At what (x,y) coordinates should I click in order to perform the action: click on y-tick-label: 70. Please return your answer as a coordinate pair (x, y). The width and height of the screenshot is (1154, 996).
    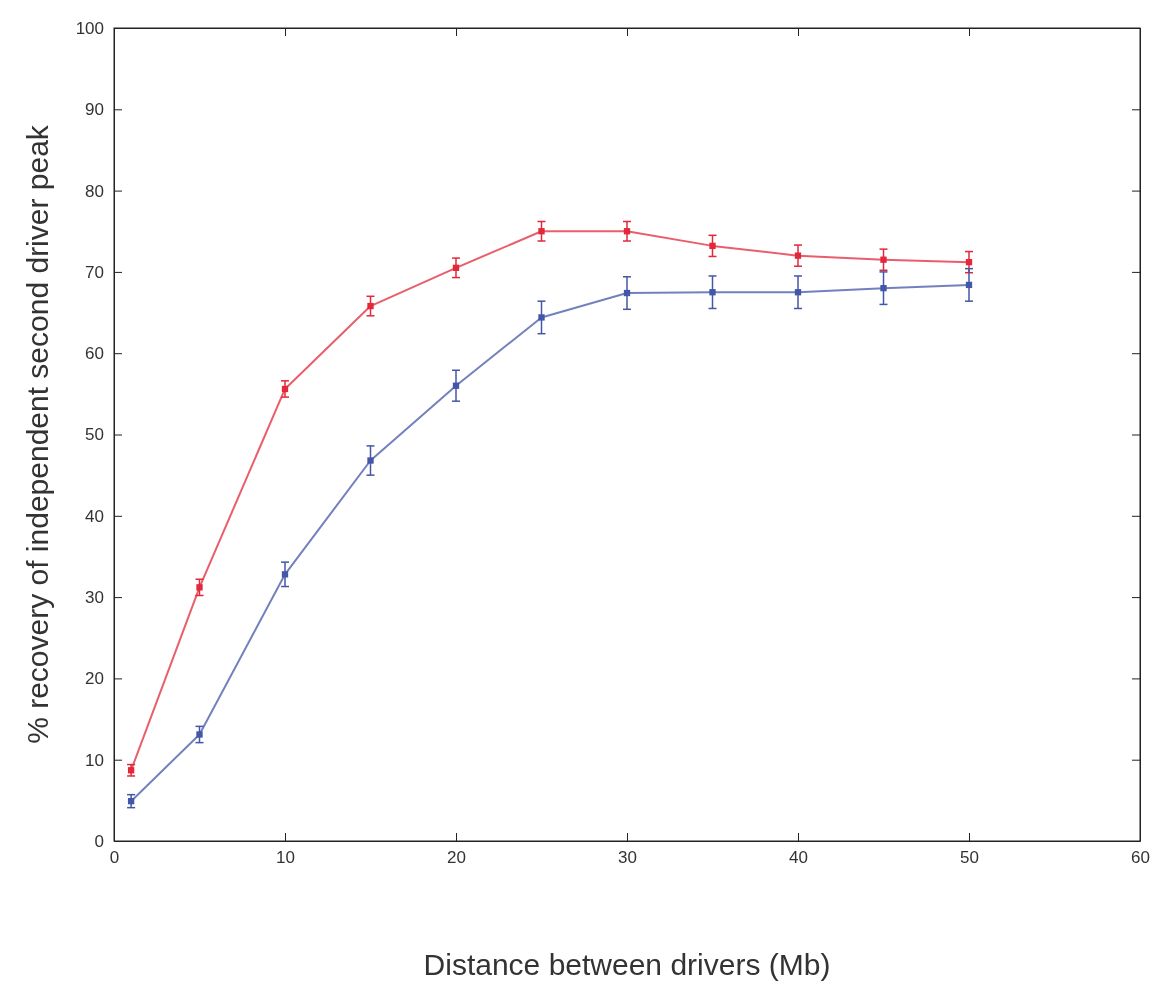
    Looking at the image, I should click on (94, 272).